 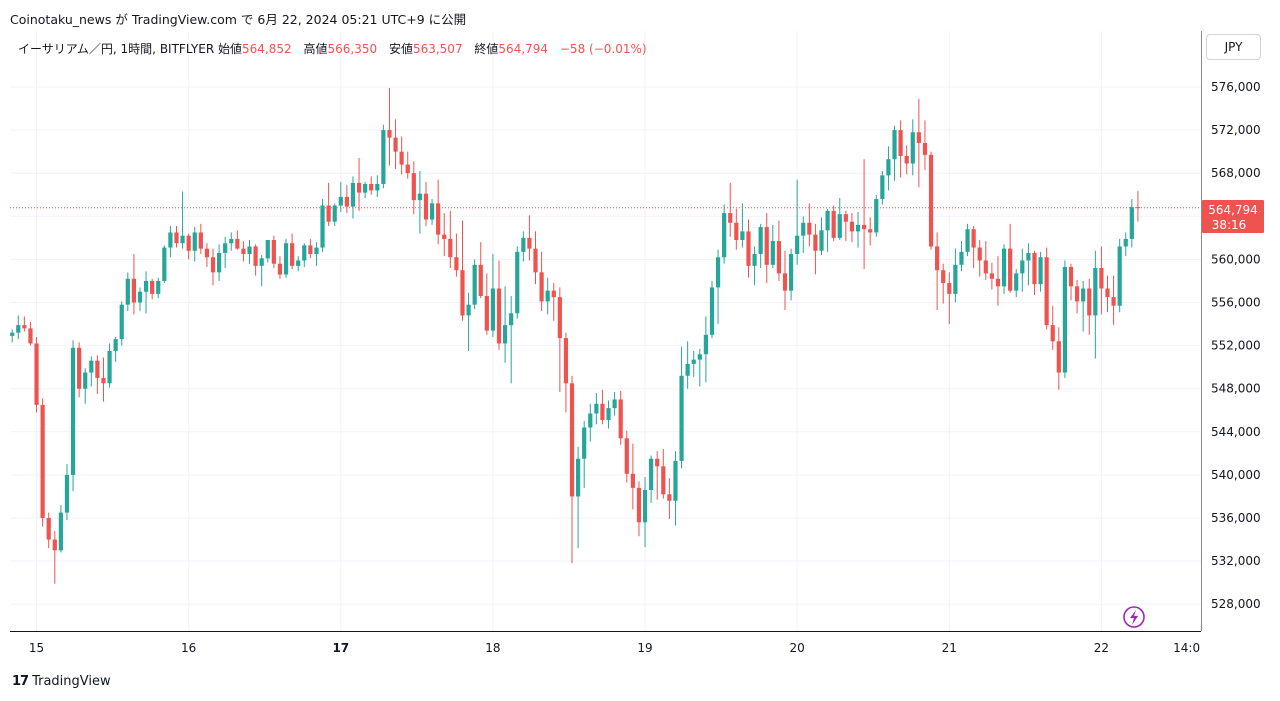 I want to click on tradingview-logo-icon: 17, so click(x=20, y=681).